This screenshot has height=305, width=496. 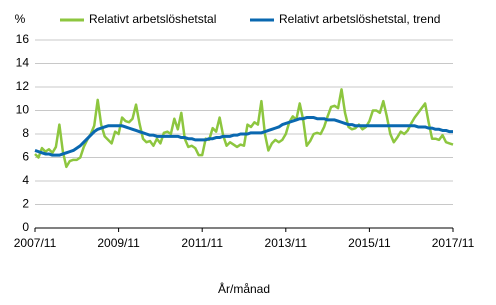 I want to click on y-tick-label: 12, so click(x=23, y=86).